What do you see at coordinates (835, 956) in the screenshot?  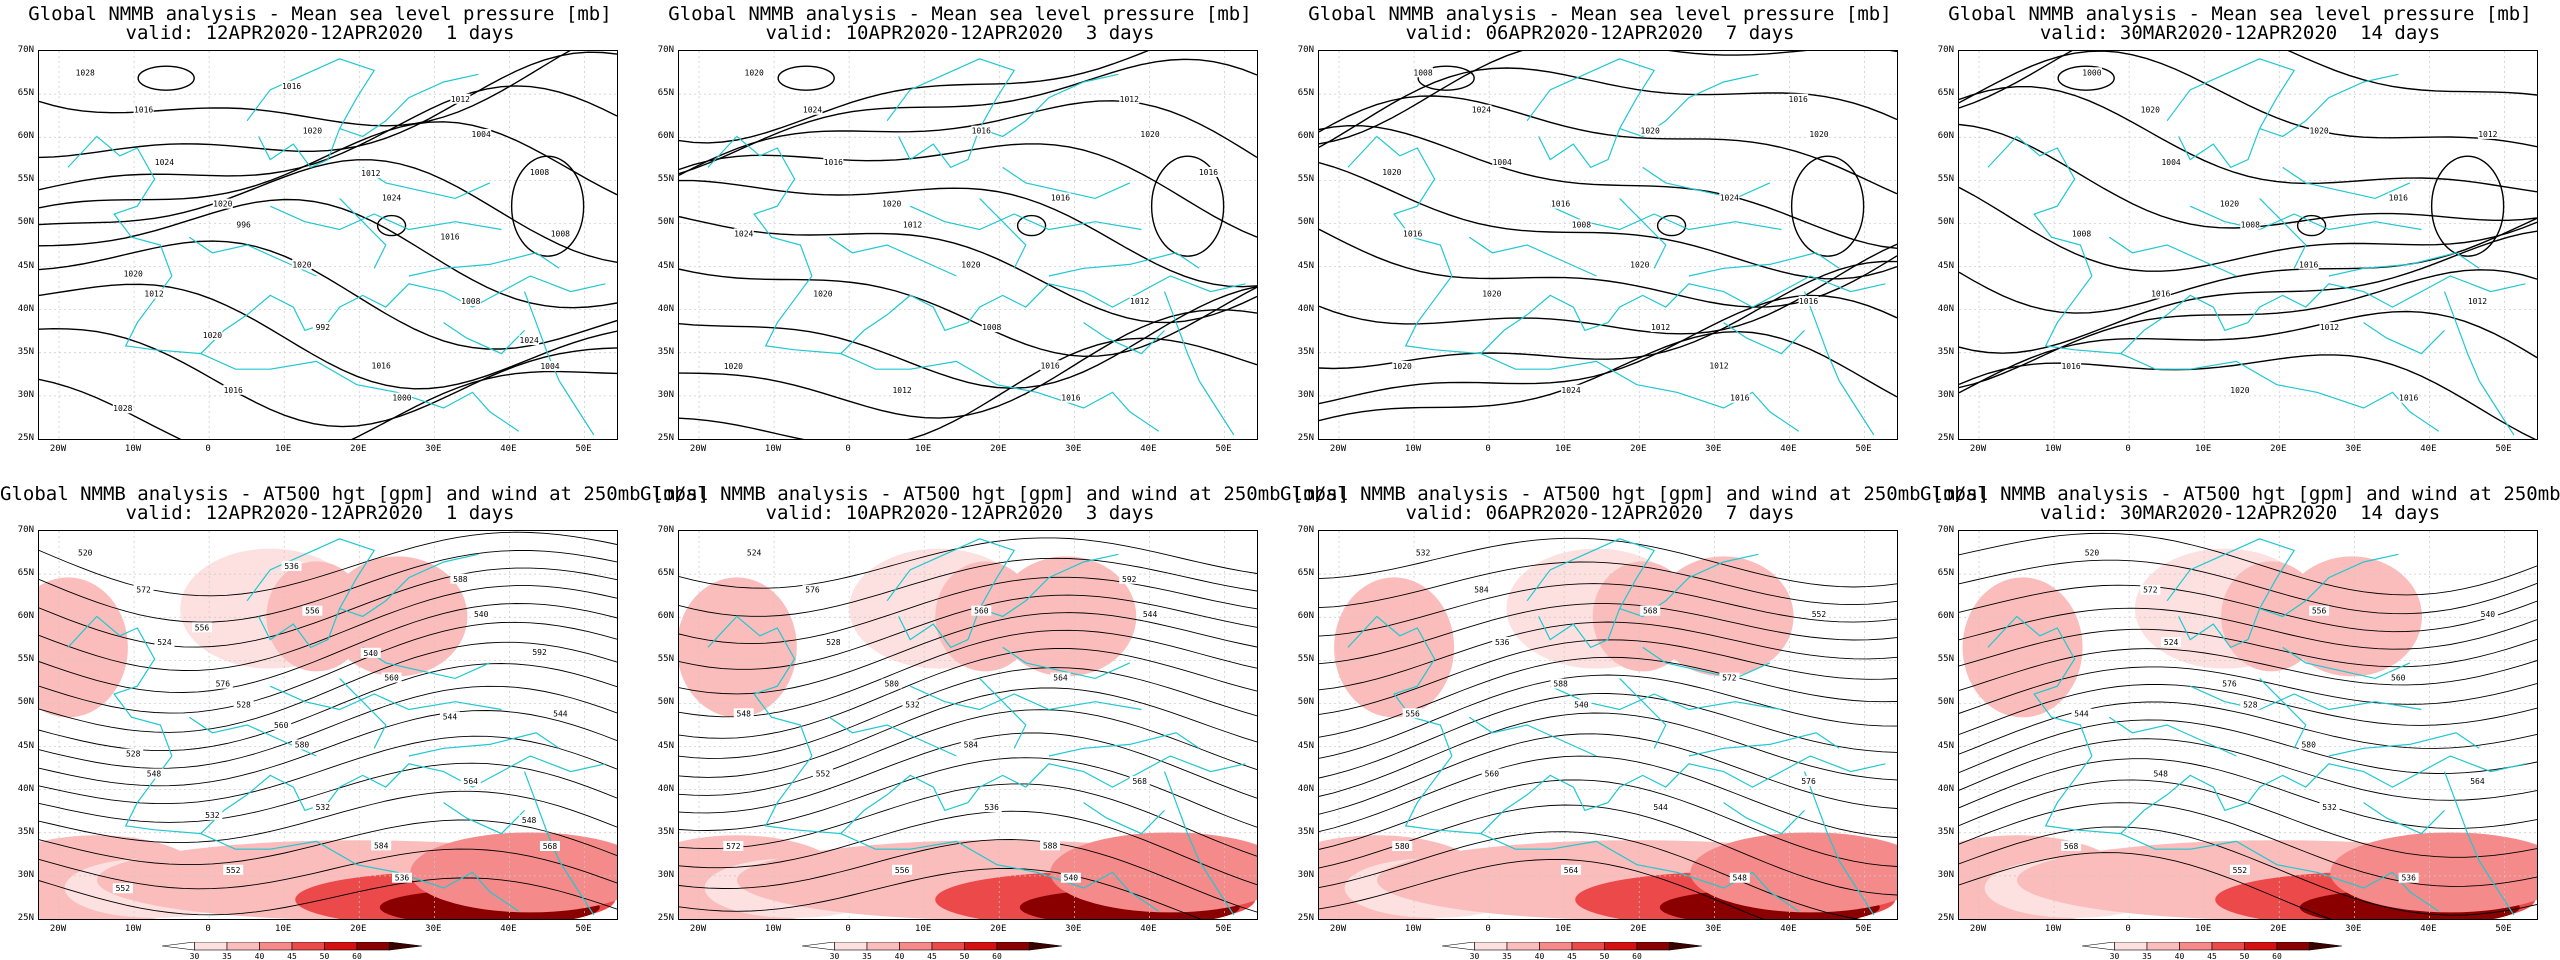 I see `colorbar-tick: 30` at bounding box center [835, 956].